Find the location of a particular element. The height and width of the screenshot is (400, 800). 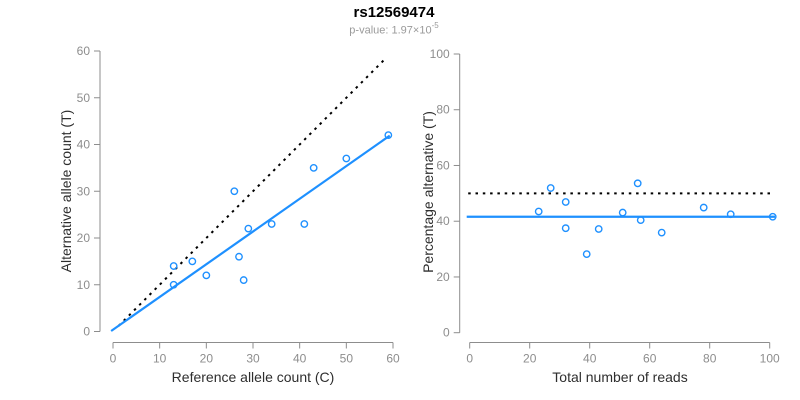

y-tick-label: 10 is located at coordinates (84, 285).